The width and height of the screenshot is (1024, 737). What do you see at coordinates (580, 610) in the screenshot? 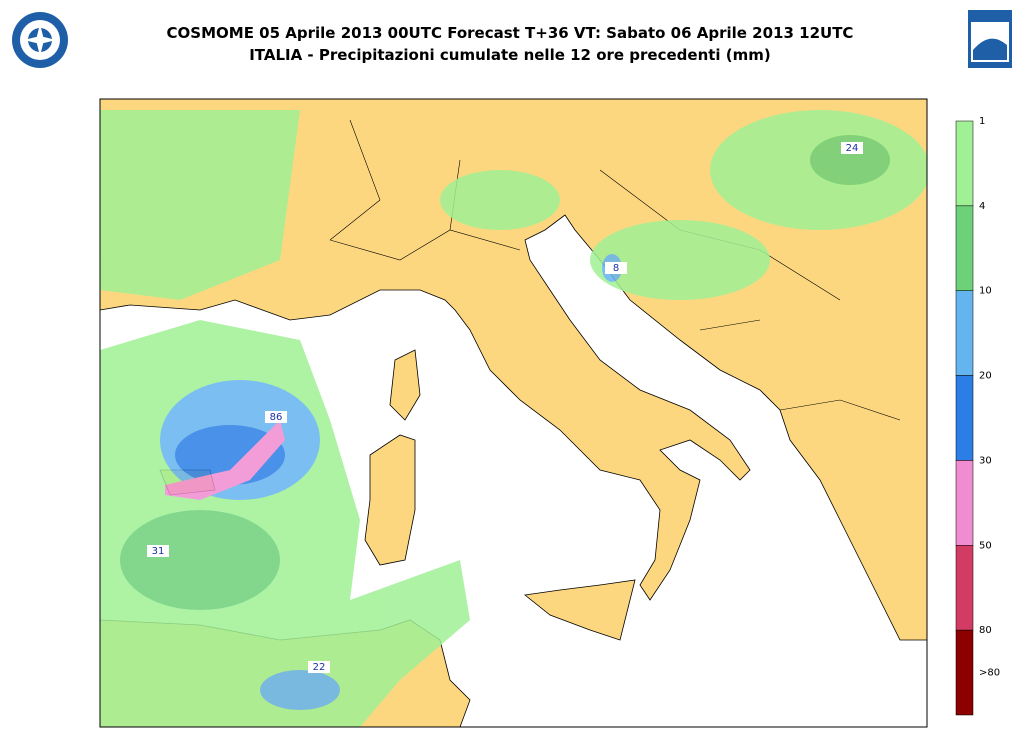
I see `land-sicily` at bounding box center [580, 610].